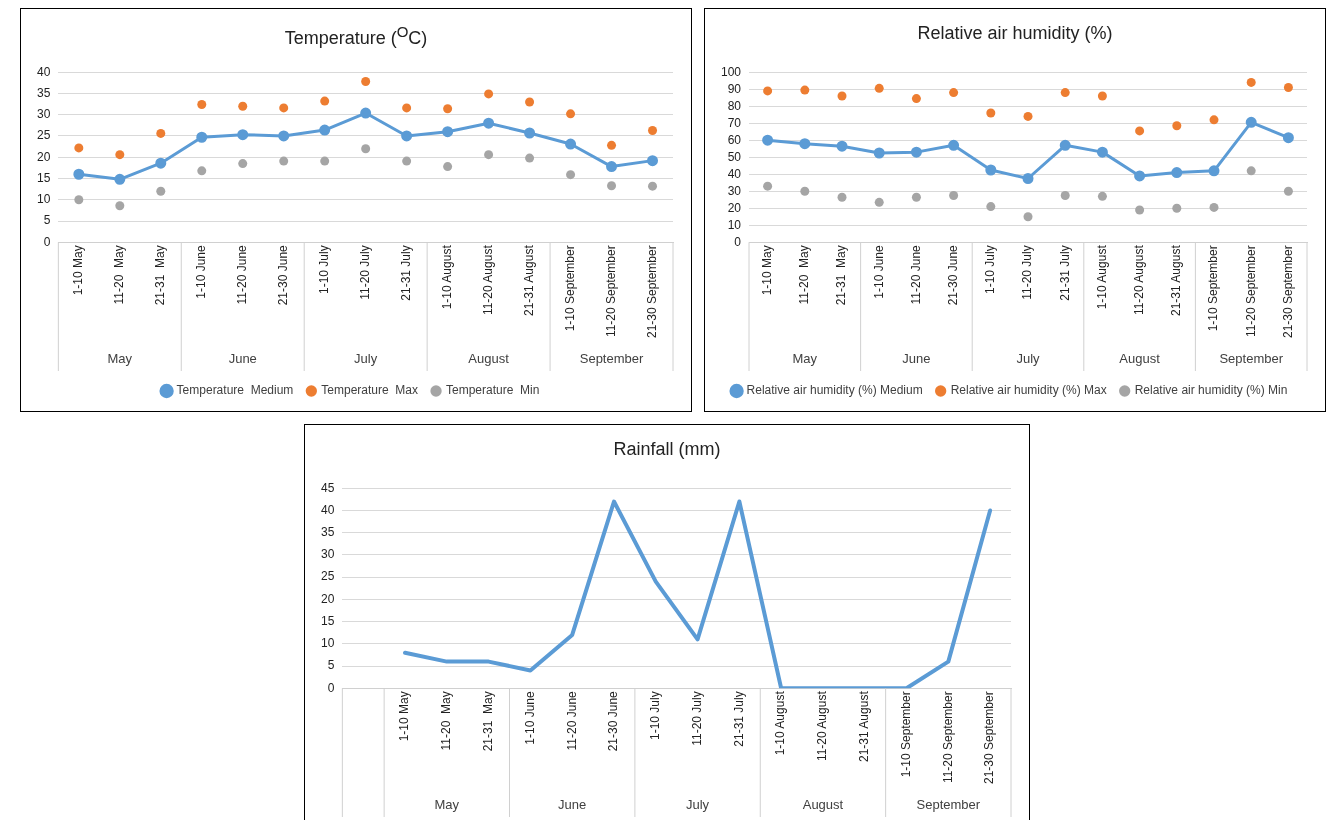 The height and width of the screenshot is (820, 1328). What do you see at coordinates (331, 665) in the screenshot?
I see `y-tick-label: 5` at bounding box center [331, 665].